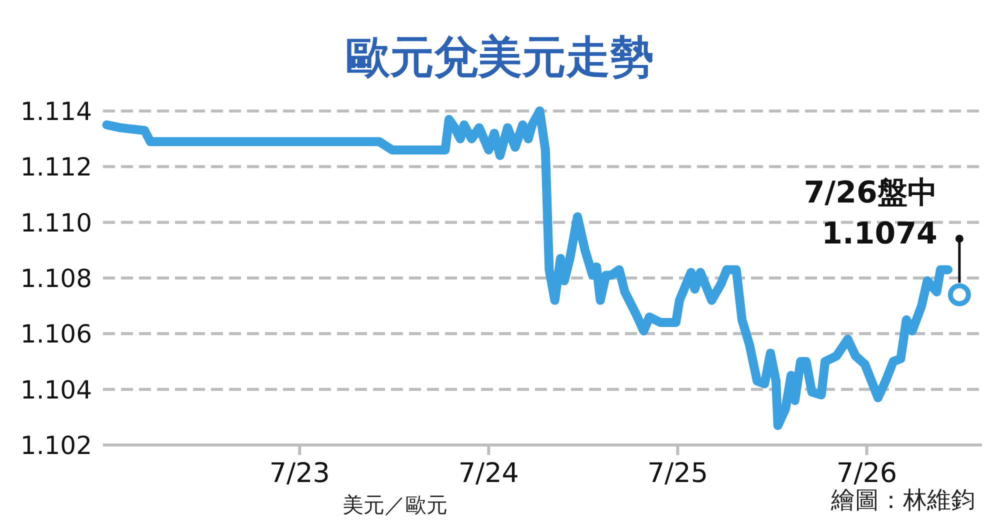 The height and width of the screenshot is (532, 1000). What do you see at coordinates (56, 445) in the screenshot?
I see `y-tick-label: 1.102` at bounding box center [56, 445].